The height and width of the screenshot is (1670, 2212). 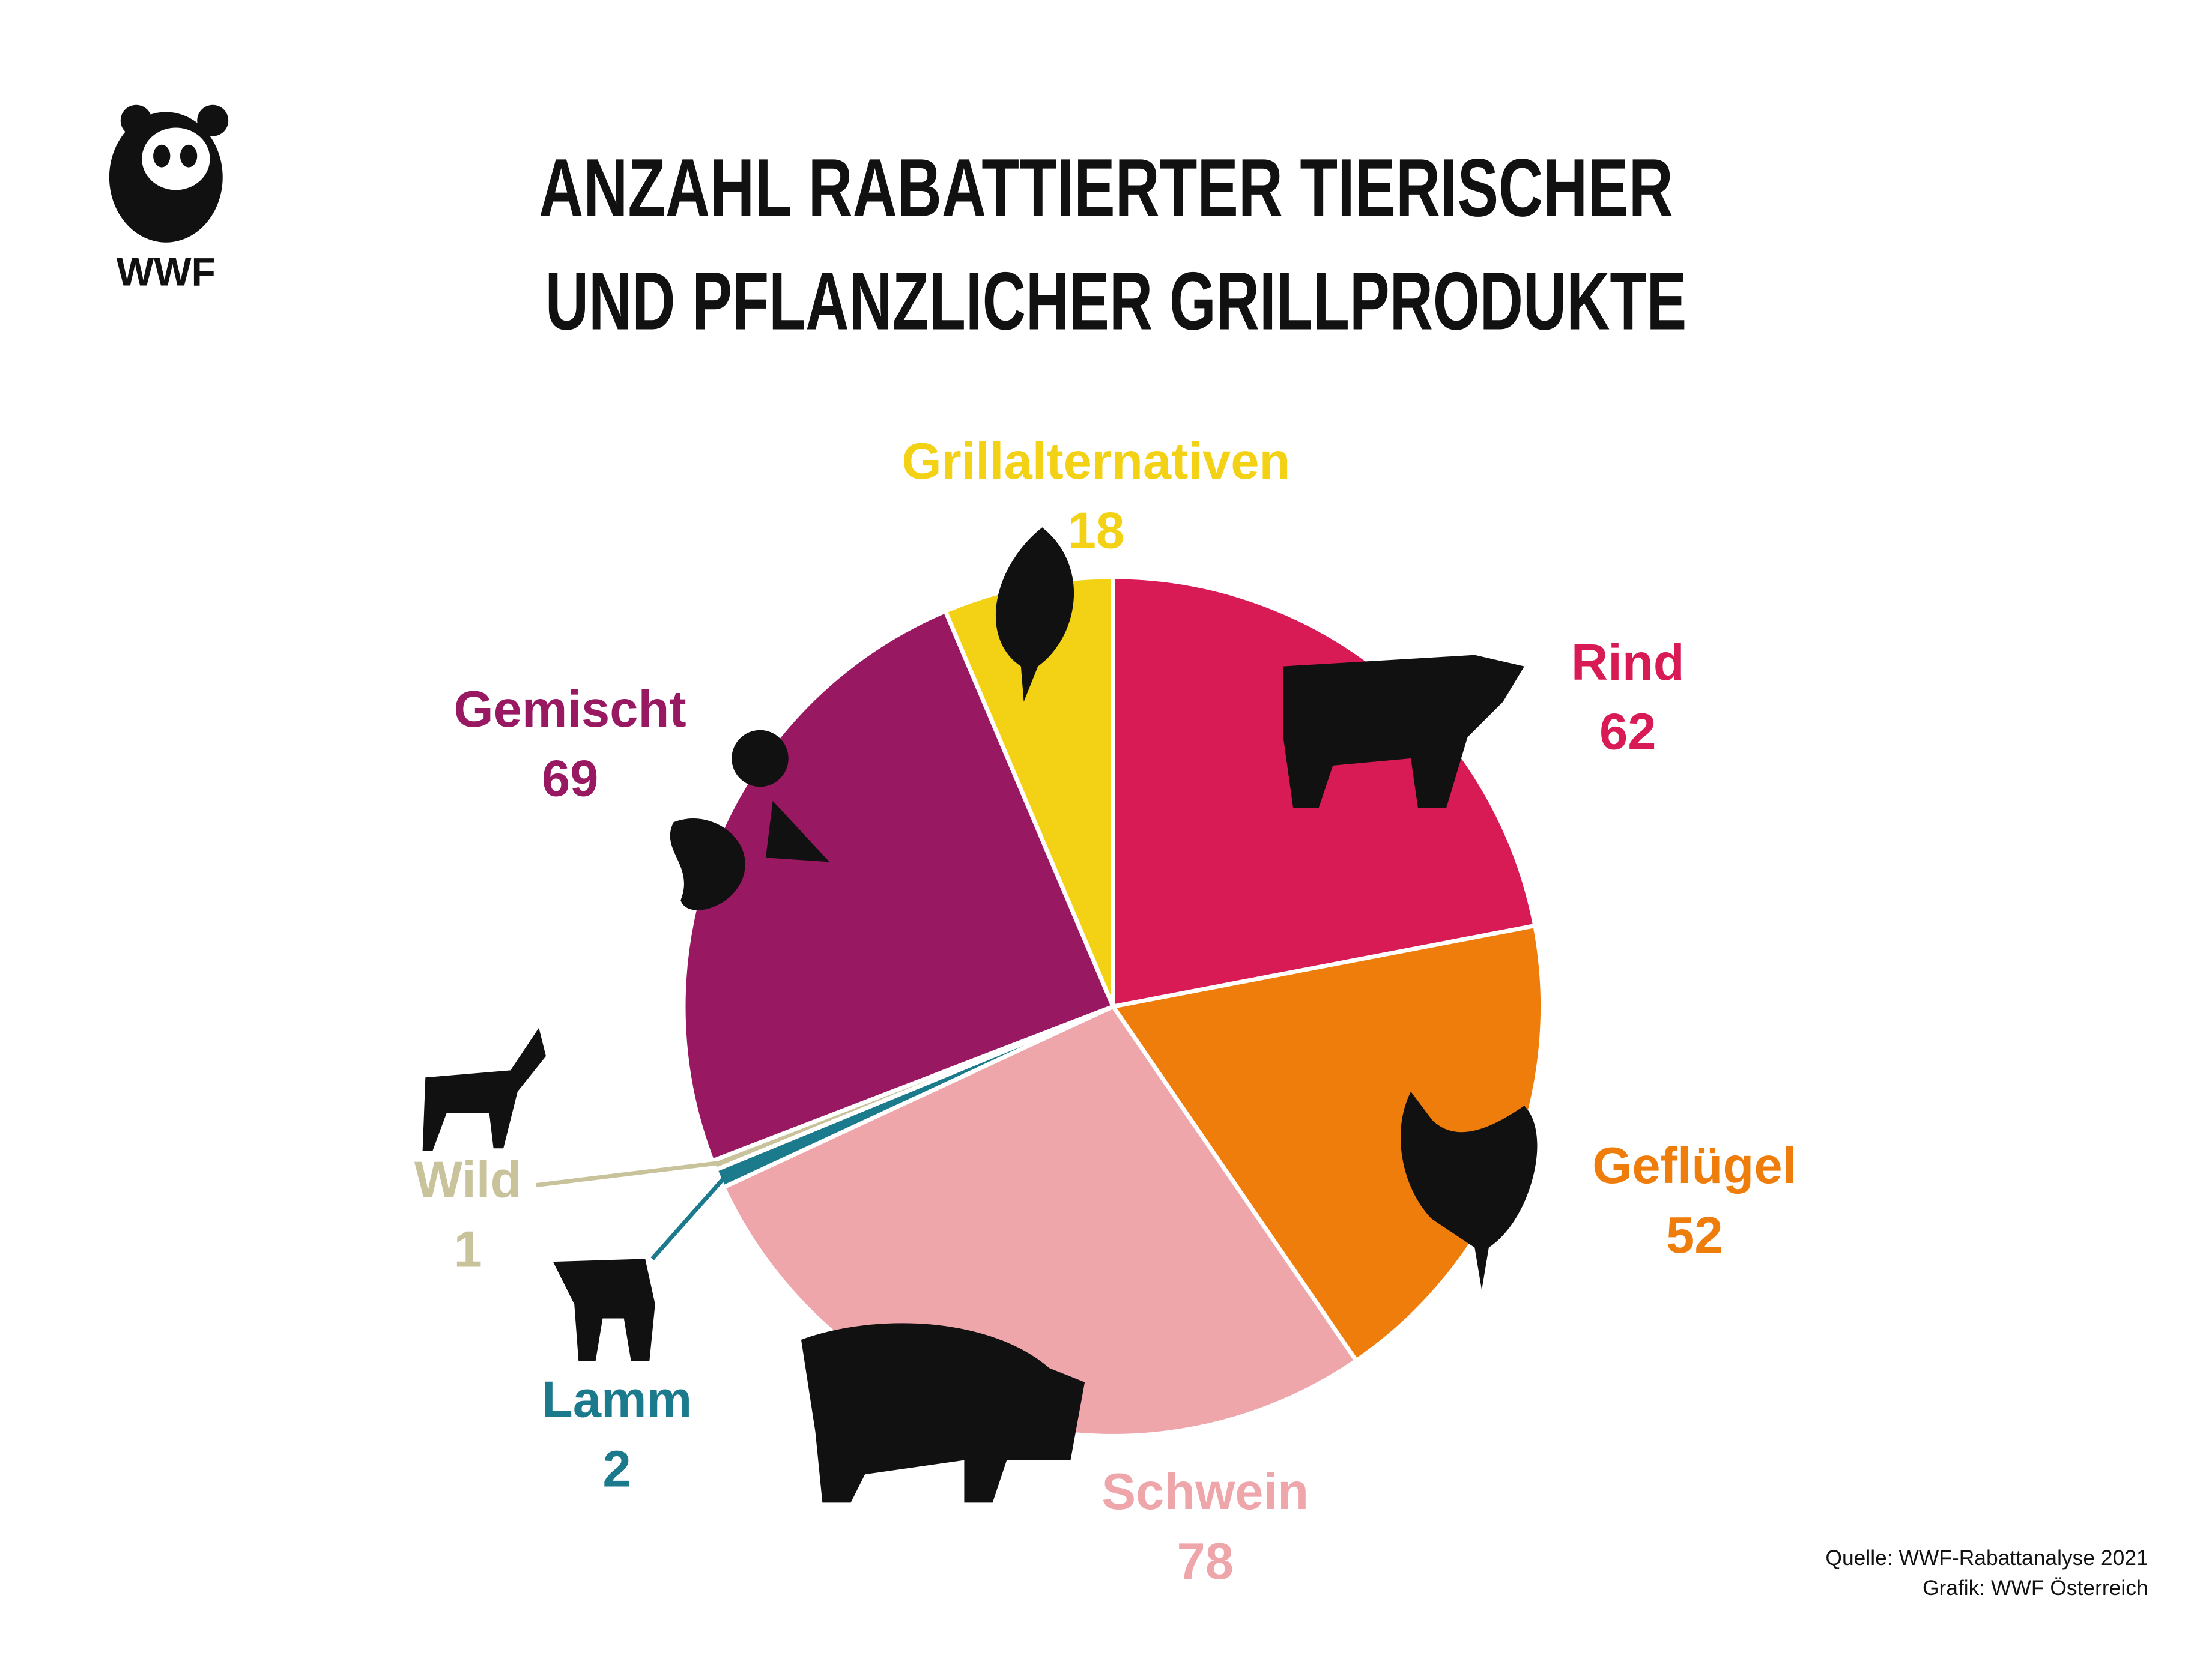 What do you see at coordinates (166, 272) in the screenshot?
I see `logo-text: WWF` at bounding box center [166, 272].